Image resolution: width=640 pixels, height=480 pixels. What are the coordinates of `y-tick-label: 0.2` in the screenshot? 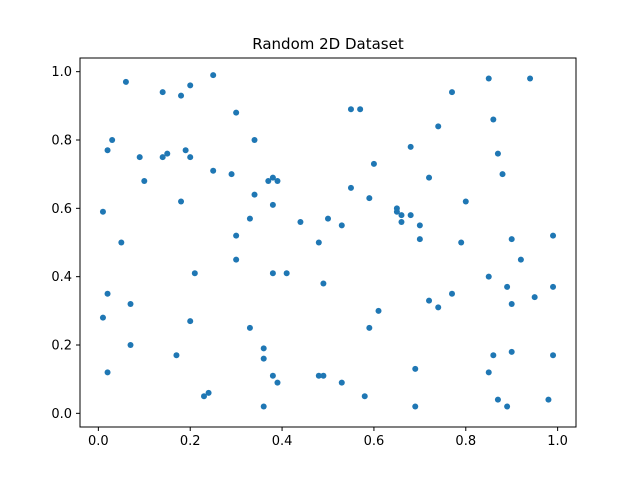 It's located at (61, 346).